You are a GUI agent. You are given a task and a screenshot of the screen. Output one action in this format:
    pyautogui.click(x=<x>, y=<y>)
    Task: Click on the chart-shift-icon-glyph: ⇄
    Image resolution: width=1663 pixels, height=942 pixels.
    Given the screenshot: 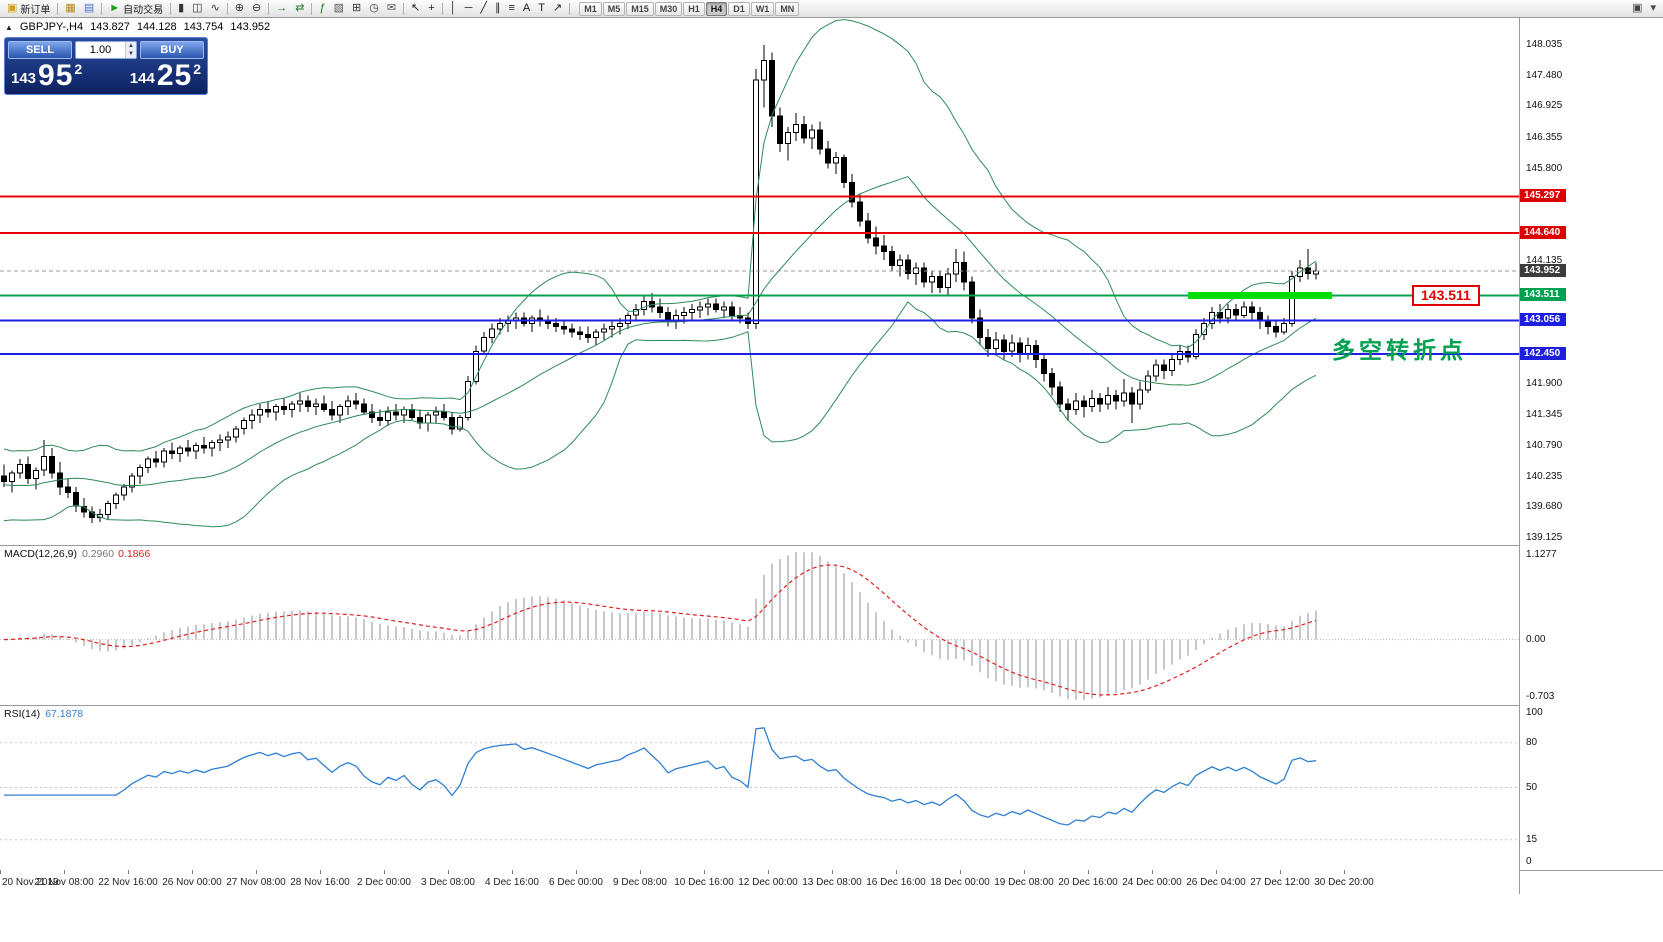 What is the action you would take?
    pyautogui.click(x=300, y=8)
    